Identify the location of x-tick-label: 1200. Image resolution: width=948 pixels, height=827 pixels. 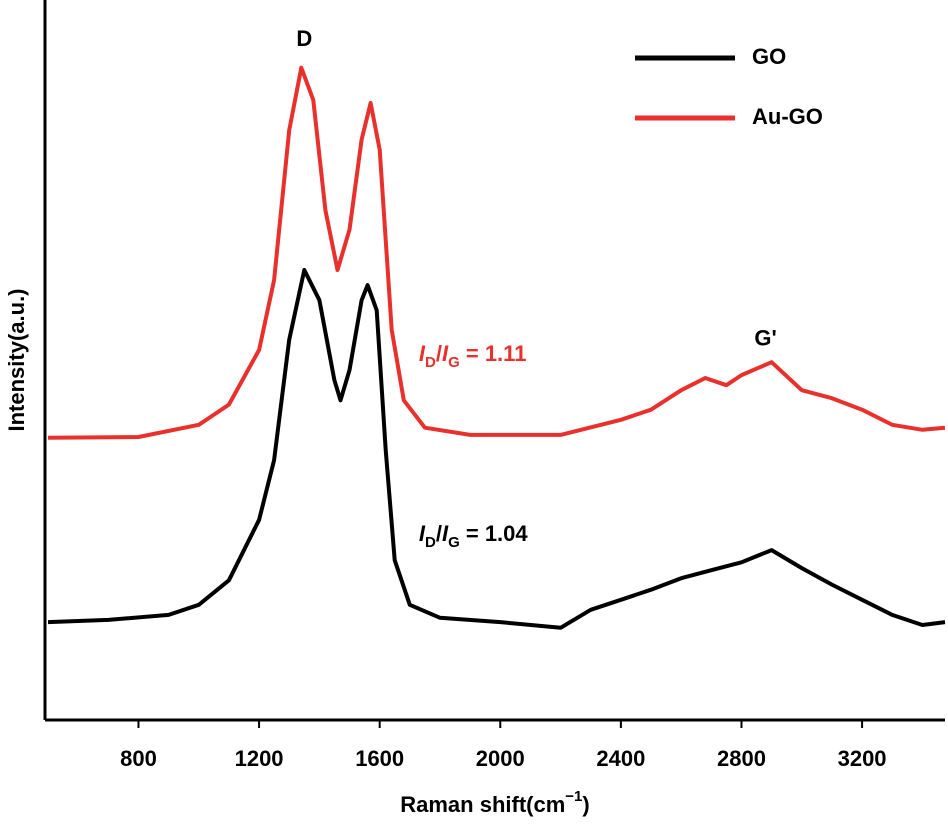
(259, 758).